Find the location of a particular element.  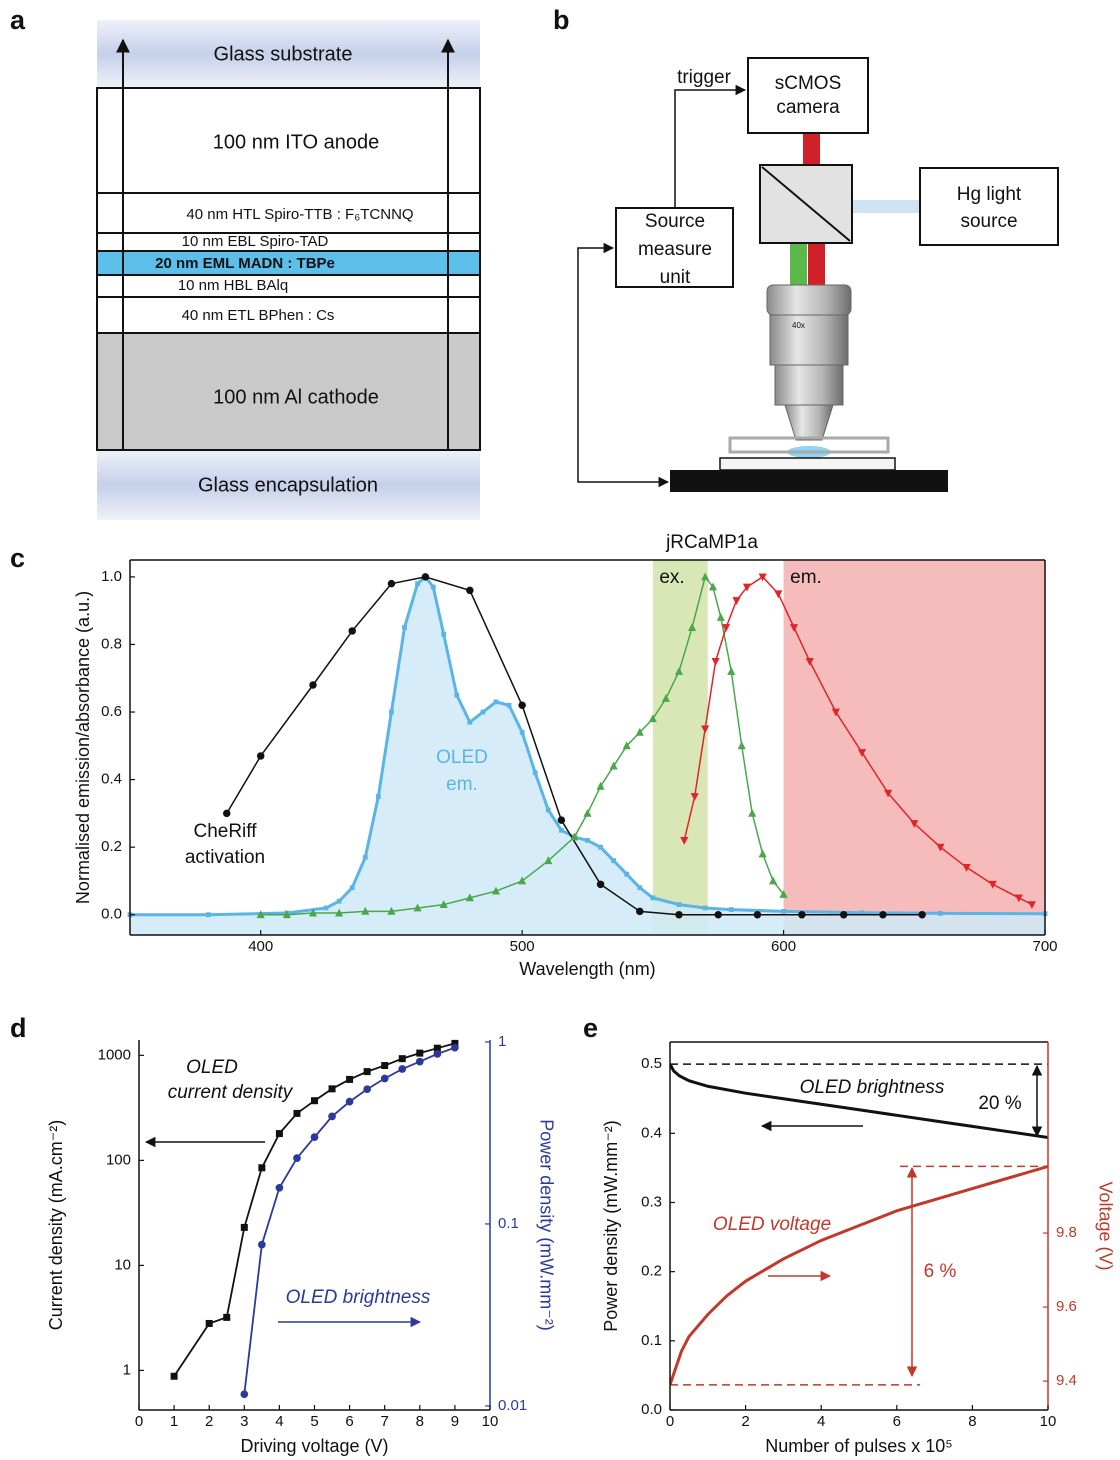

light-source-box is located at coordinates (989, 206).